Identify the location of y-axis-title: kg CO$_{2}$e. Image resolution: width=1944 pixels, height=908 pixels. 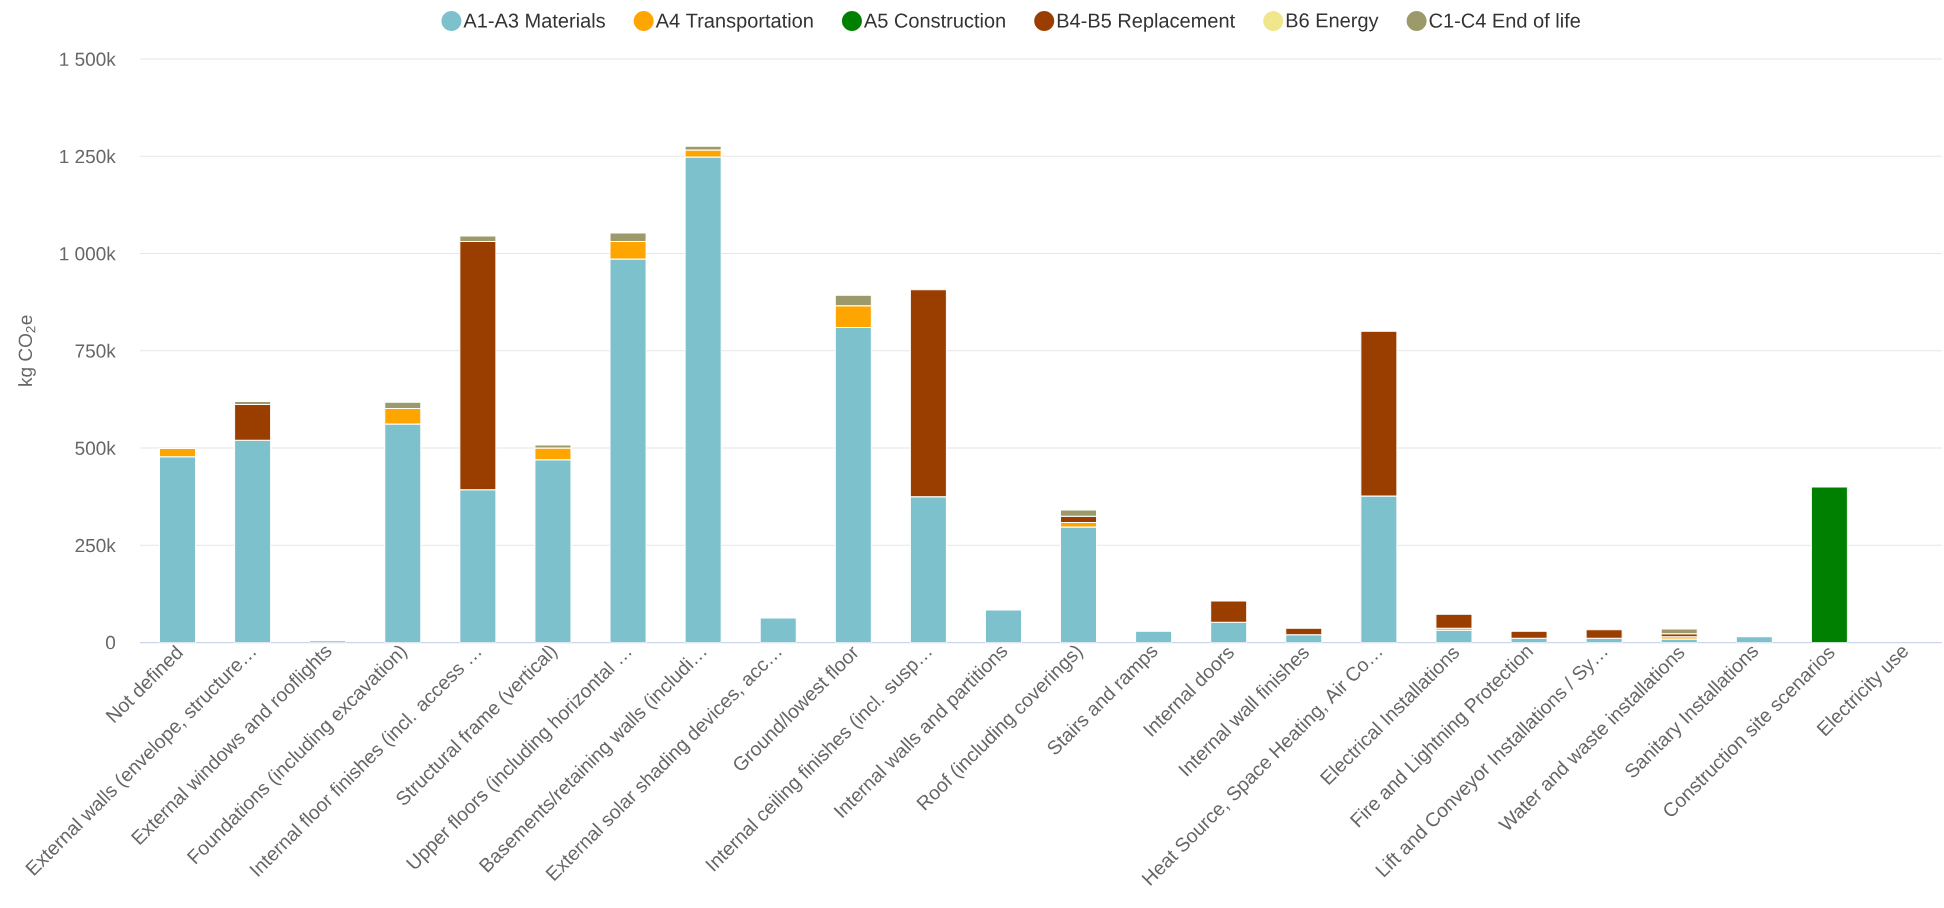
(27, 350).